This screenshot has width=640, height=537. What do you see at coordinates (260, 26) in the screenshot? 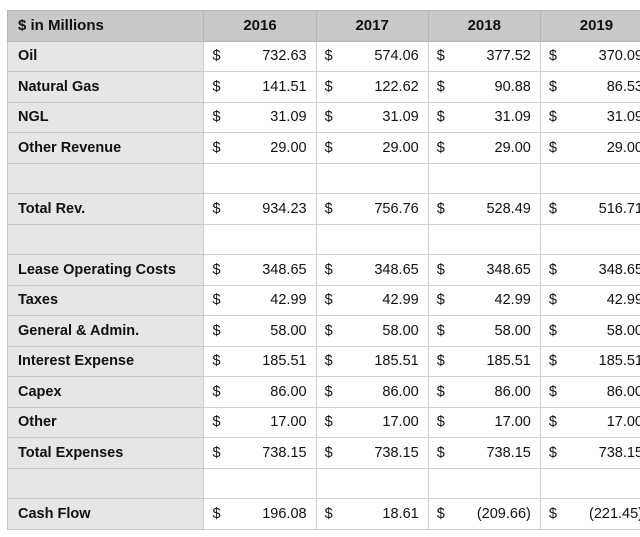
I see `year-header-cell: 2016` at bounding box center [260, 26].